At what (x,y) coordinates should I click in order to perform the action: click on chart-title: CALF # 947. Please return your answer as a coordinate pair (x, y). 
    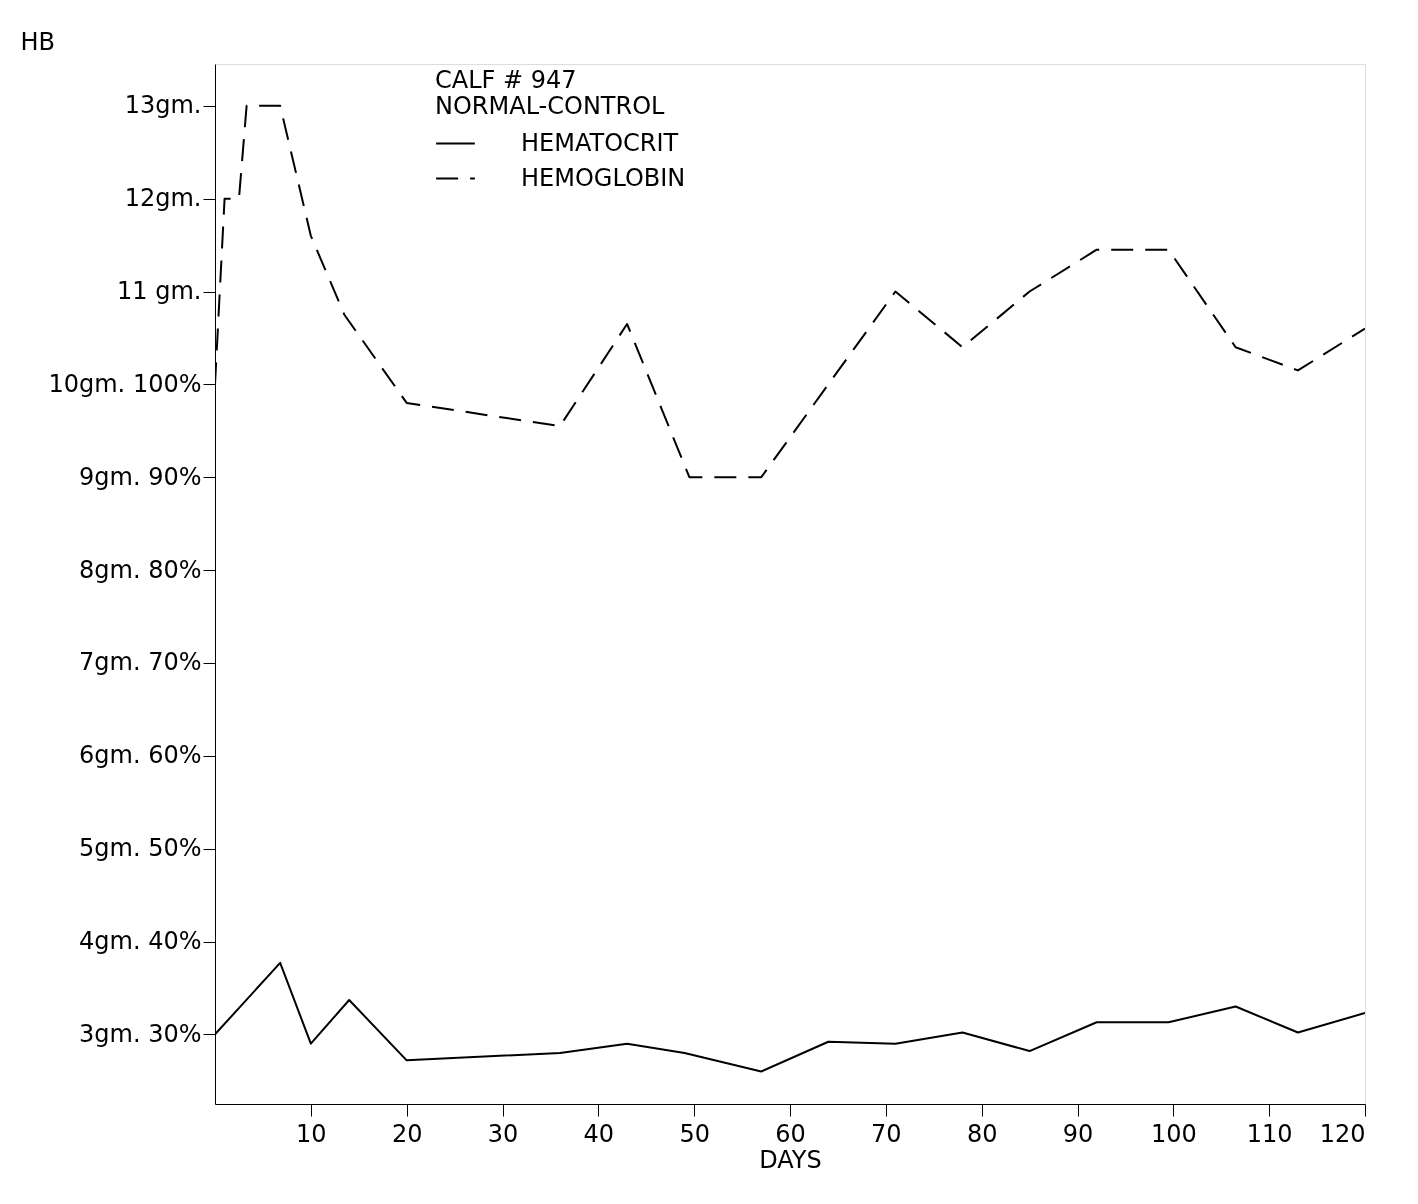
    Looking at the image, I should click on (506, 80).